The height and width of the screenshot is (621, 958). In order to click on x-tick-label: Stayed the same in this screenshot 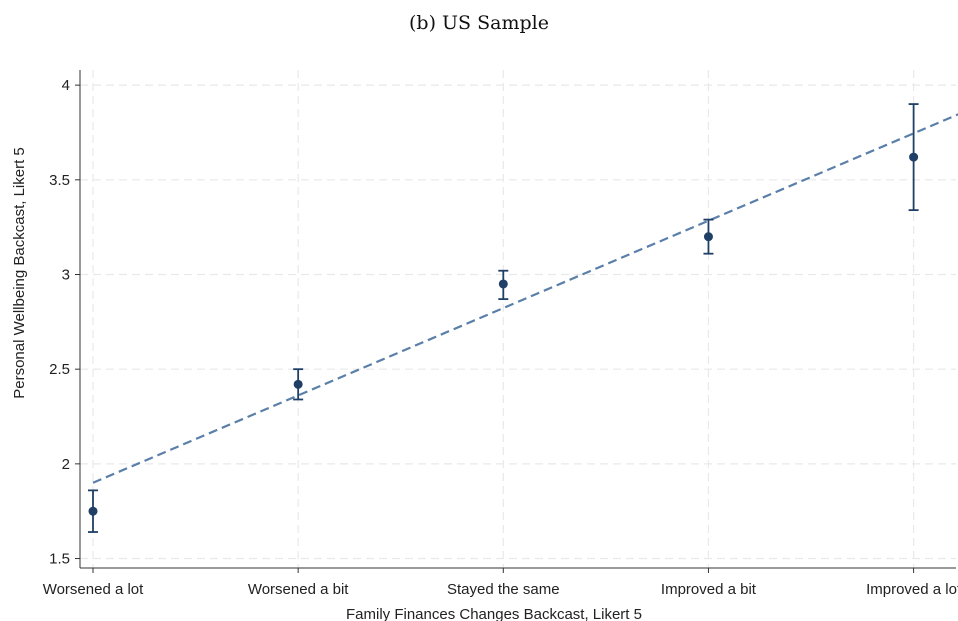, I will do `click(503, 589)`.